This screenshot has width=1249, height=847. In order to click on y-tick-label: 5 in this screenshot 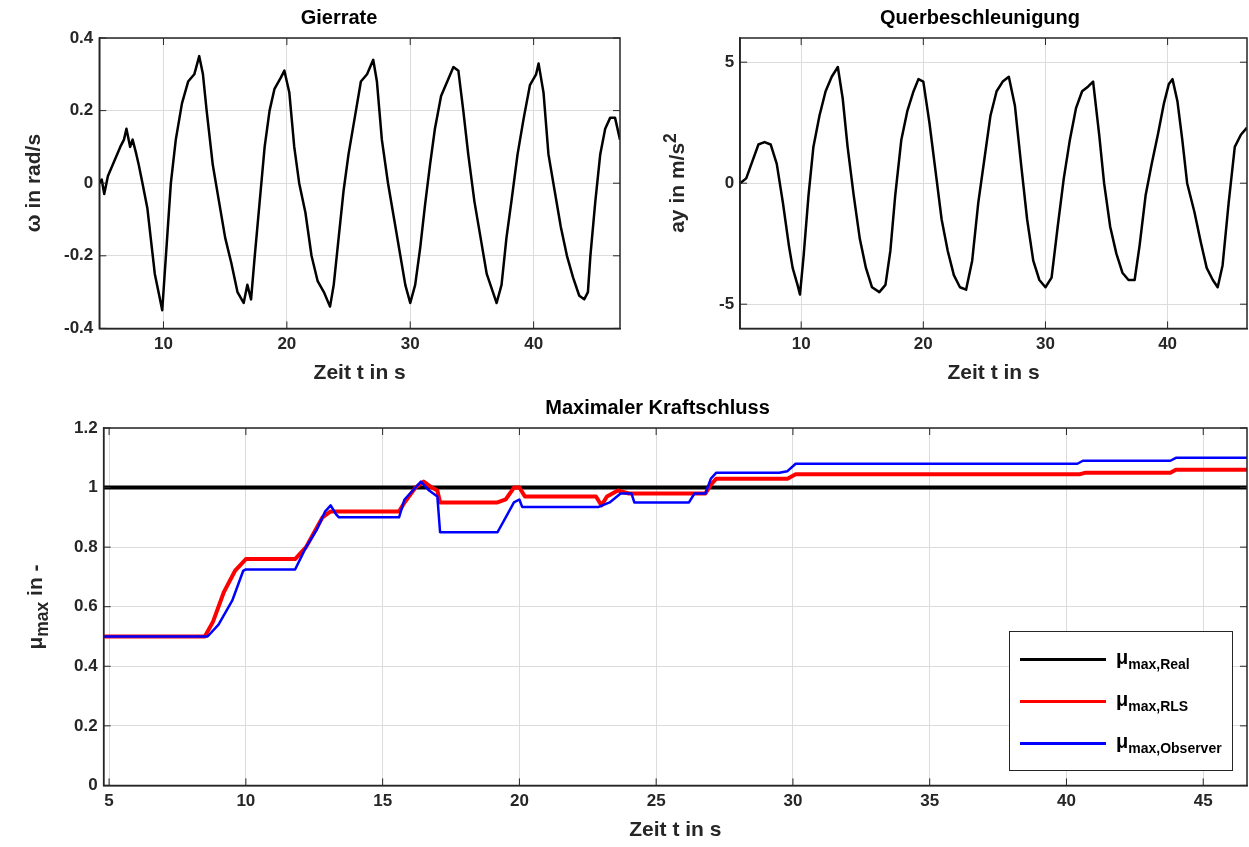, I will do `click(729, 61)`.